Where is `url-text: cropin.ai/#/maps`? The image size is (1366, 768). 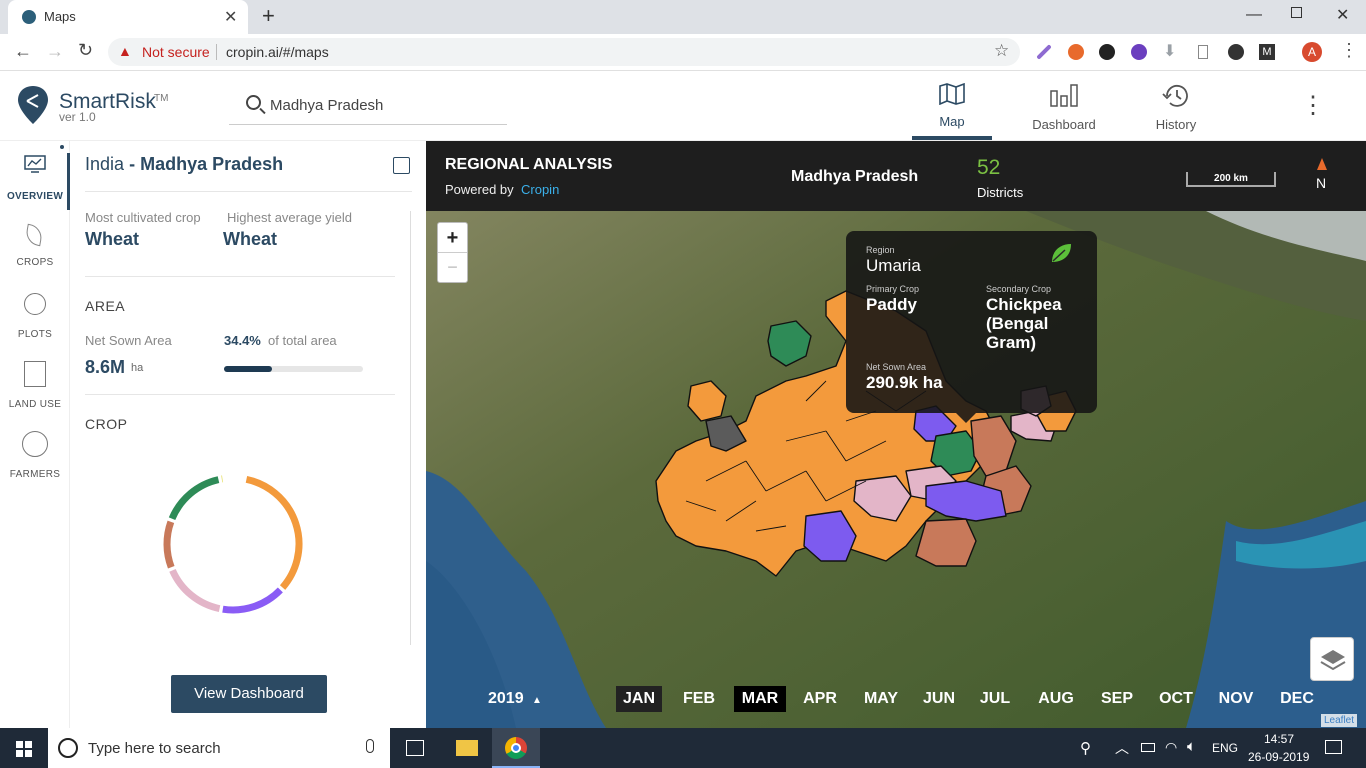
url-text: cropin.ai/#/maps is located at coordinates (277, 52).